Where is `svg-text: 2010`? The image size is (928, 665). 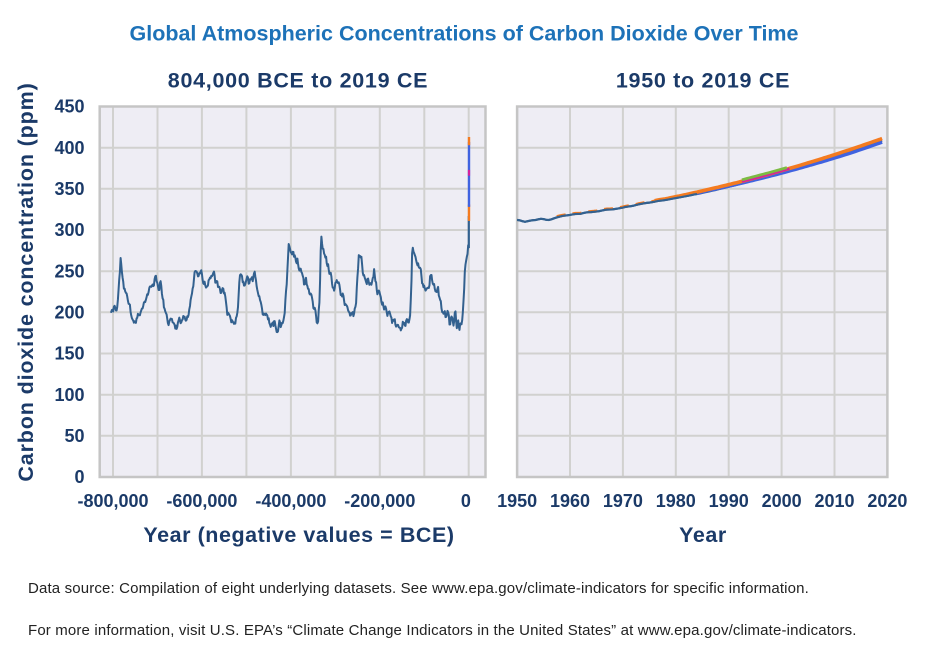 svg-text: 2010 is located at coordinates (834, 501).